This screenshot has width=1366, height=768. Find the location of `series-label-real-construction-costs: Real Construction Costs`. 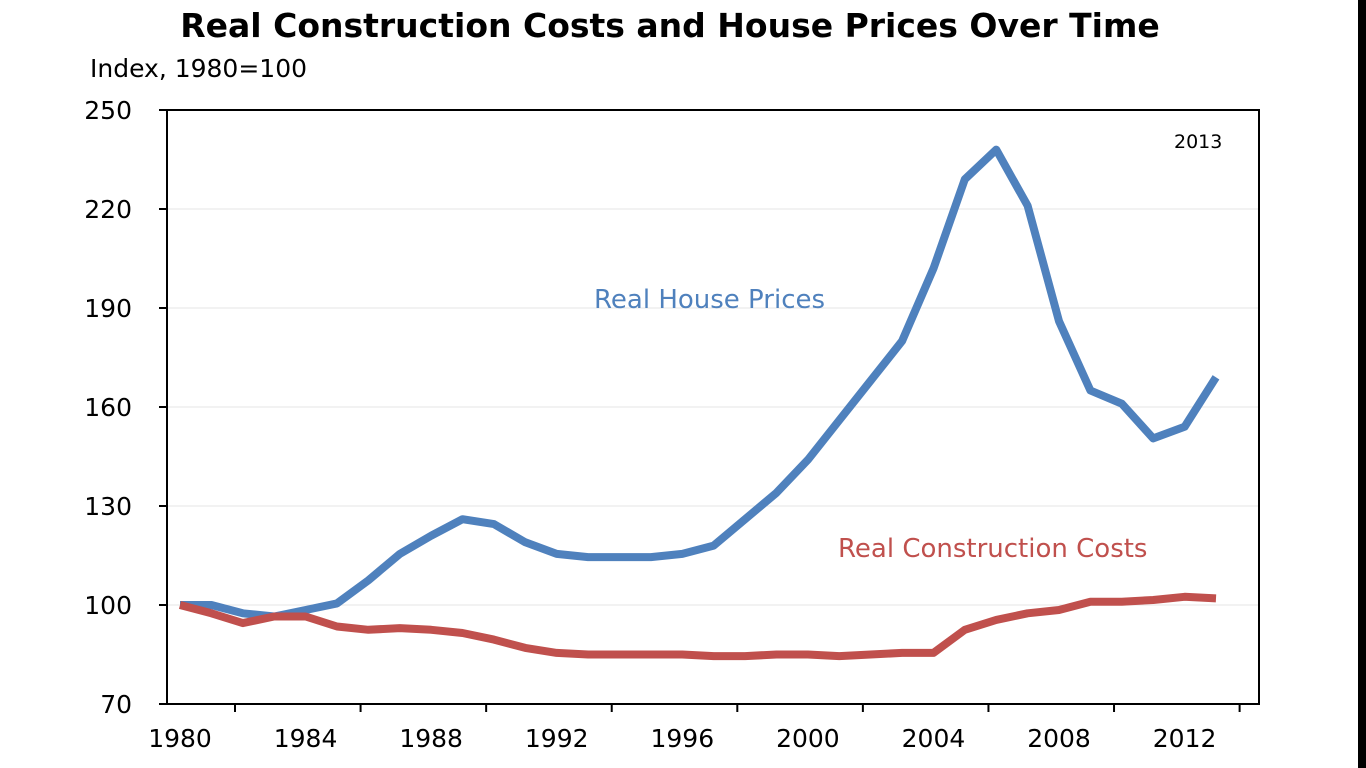

series-label-real-construction-costs: Real Construction Costs is located at coordinates (992, 549).